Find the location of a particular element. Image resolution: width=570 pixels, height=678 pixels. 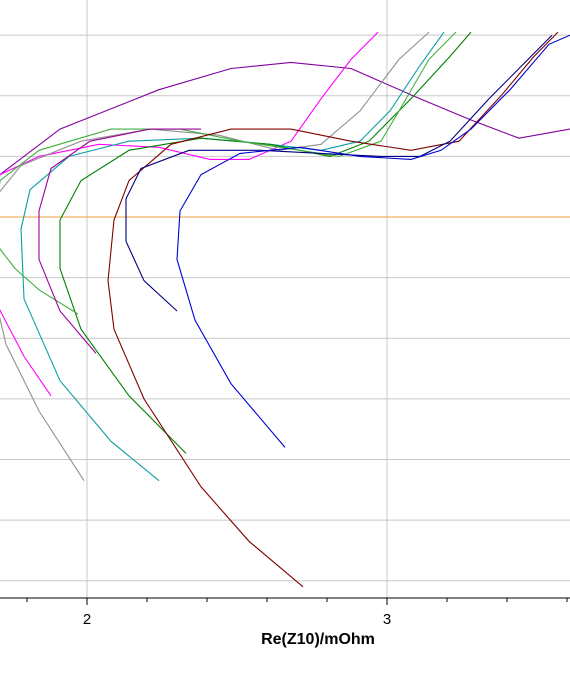

x-tick-label: 2 is located at coordinates (87, 619).